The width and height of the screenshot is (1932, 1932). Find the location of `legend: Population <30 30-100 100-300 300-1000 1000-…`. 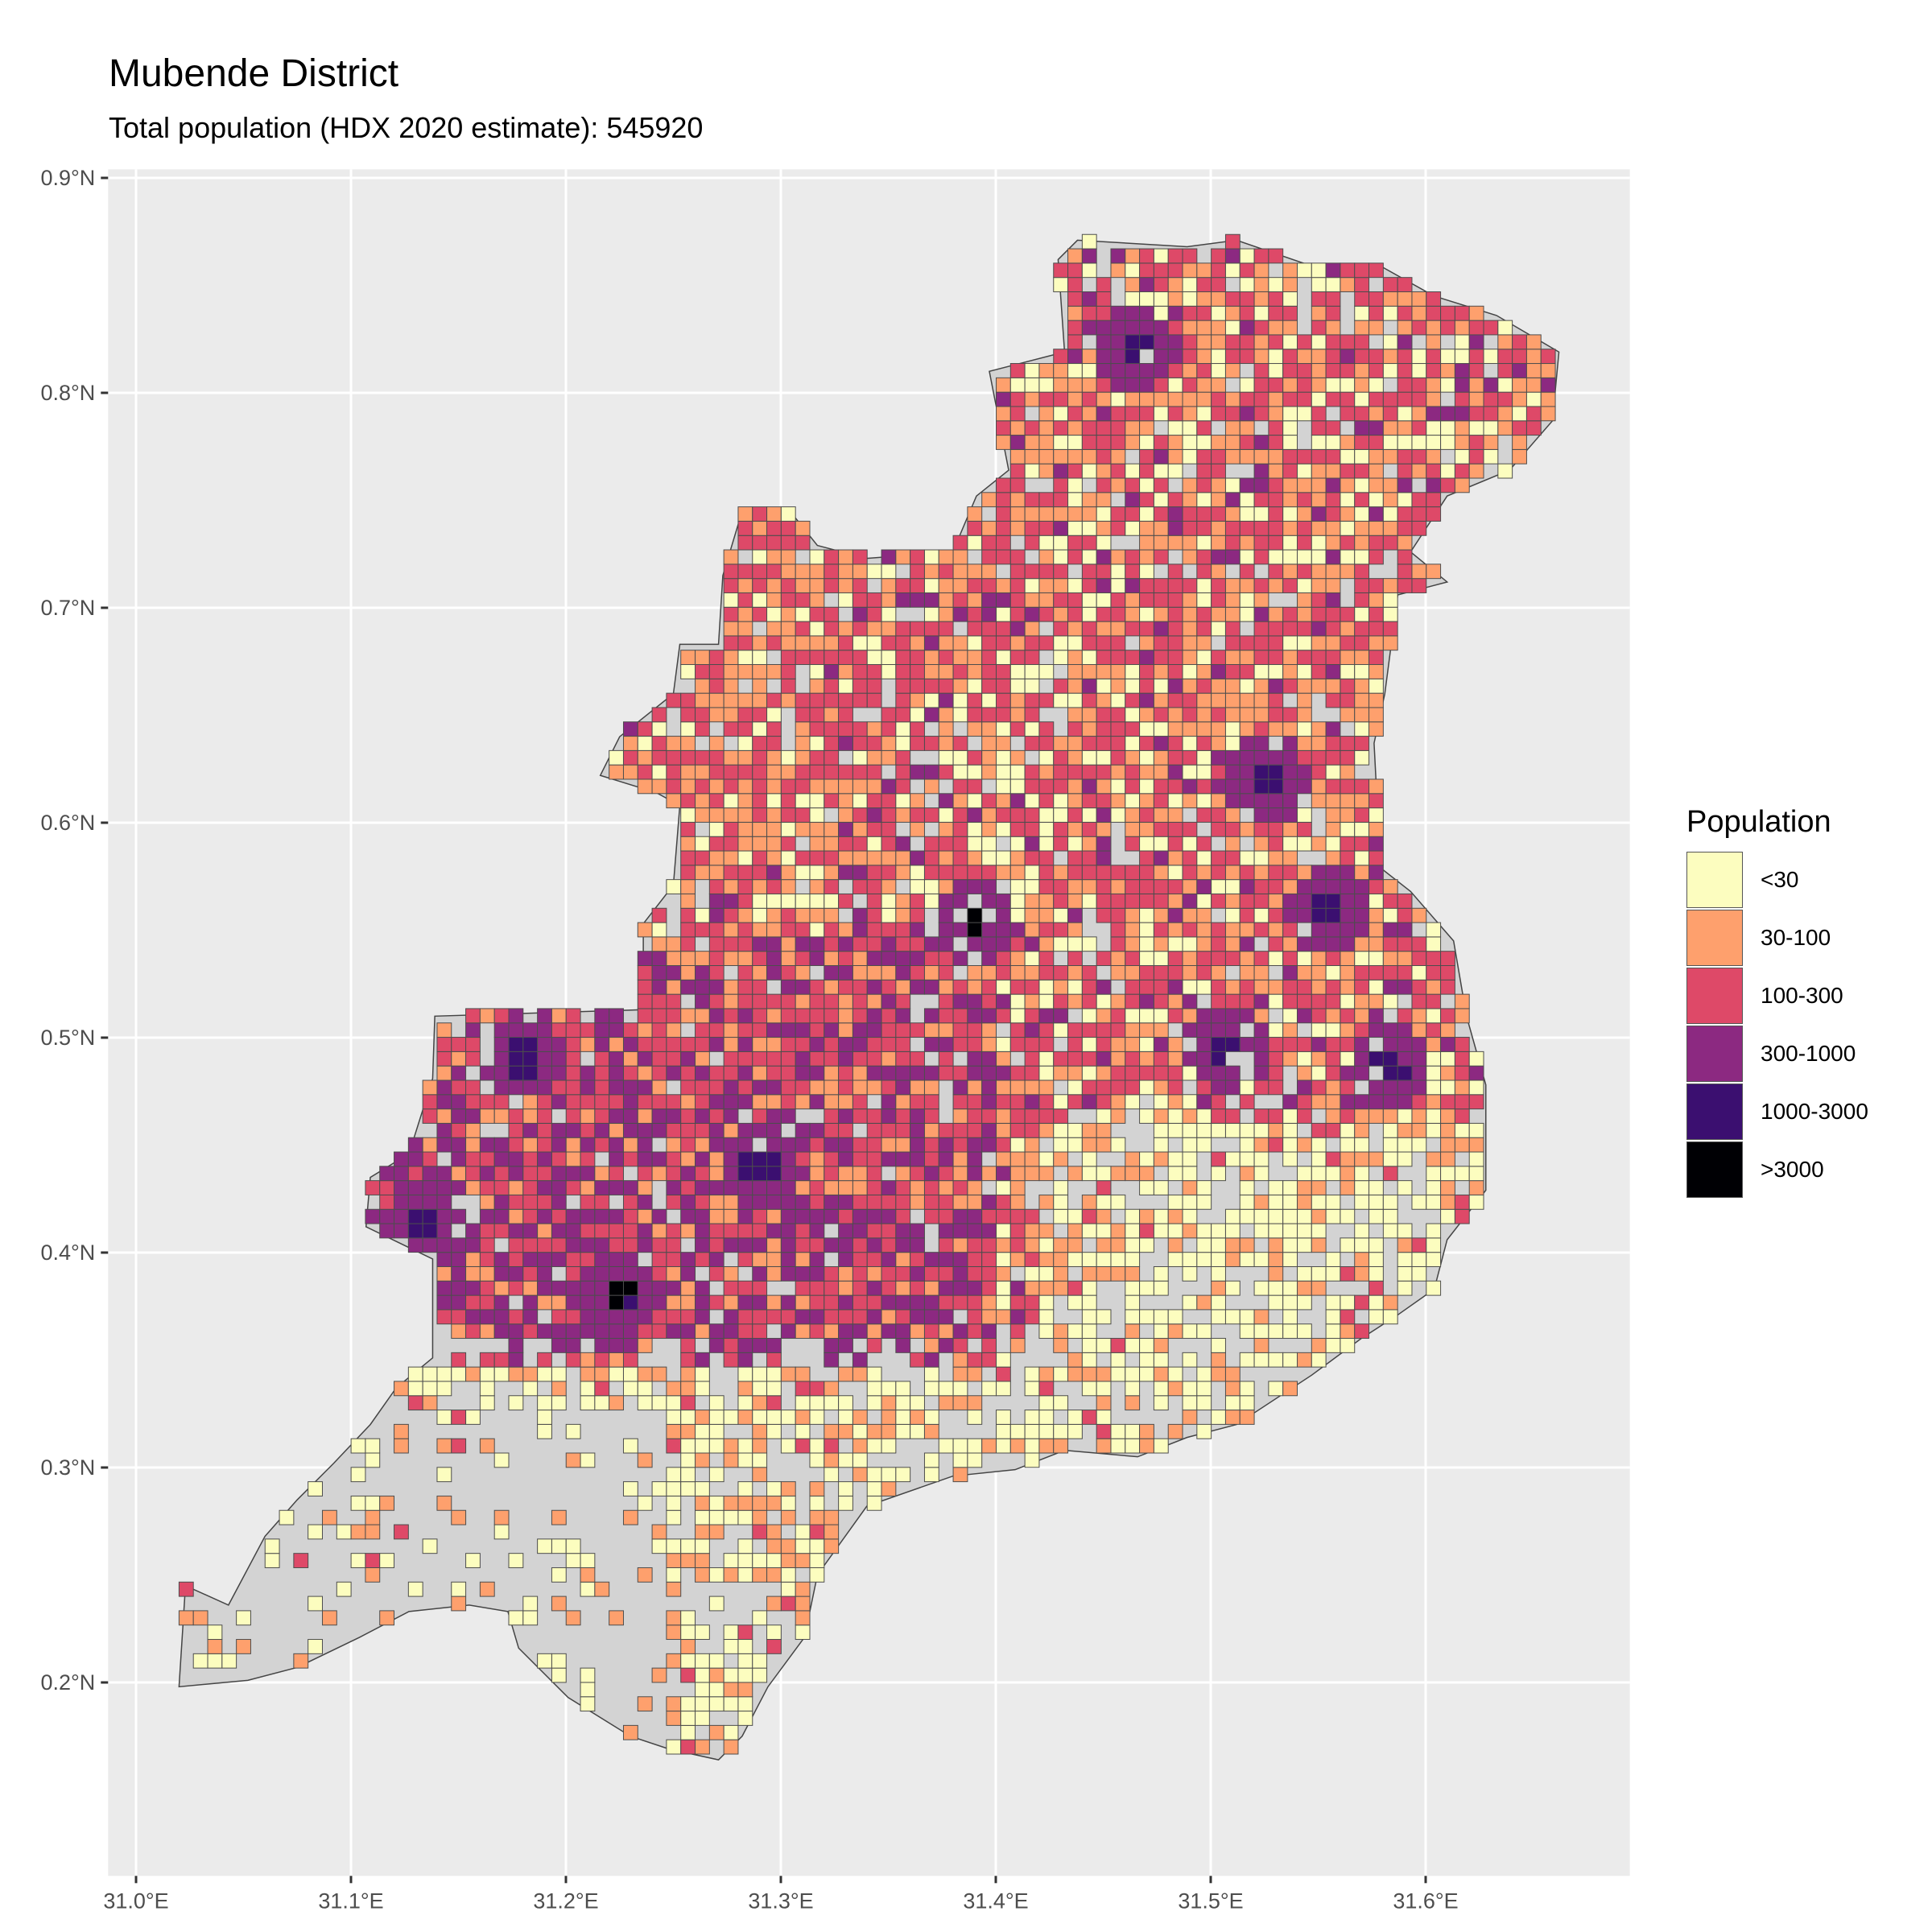

legend: Population <30 30-100 100-300 300-1000 1000-… is located at coordinates (1777, 1002).